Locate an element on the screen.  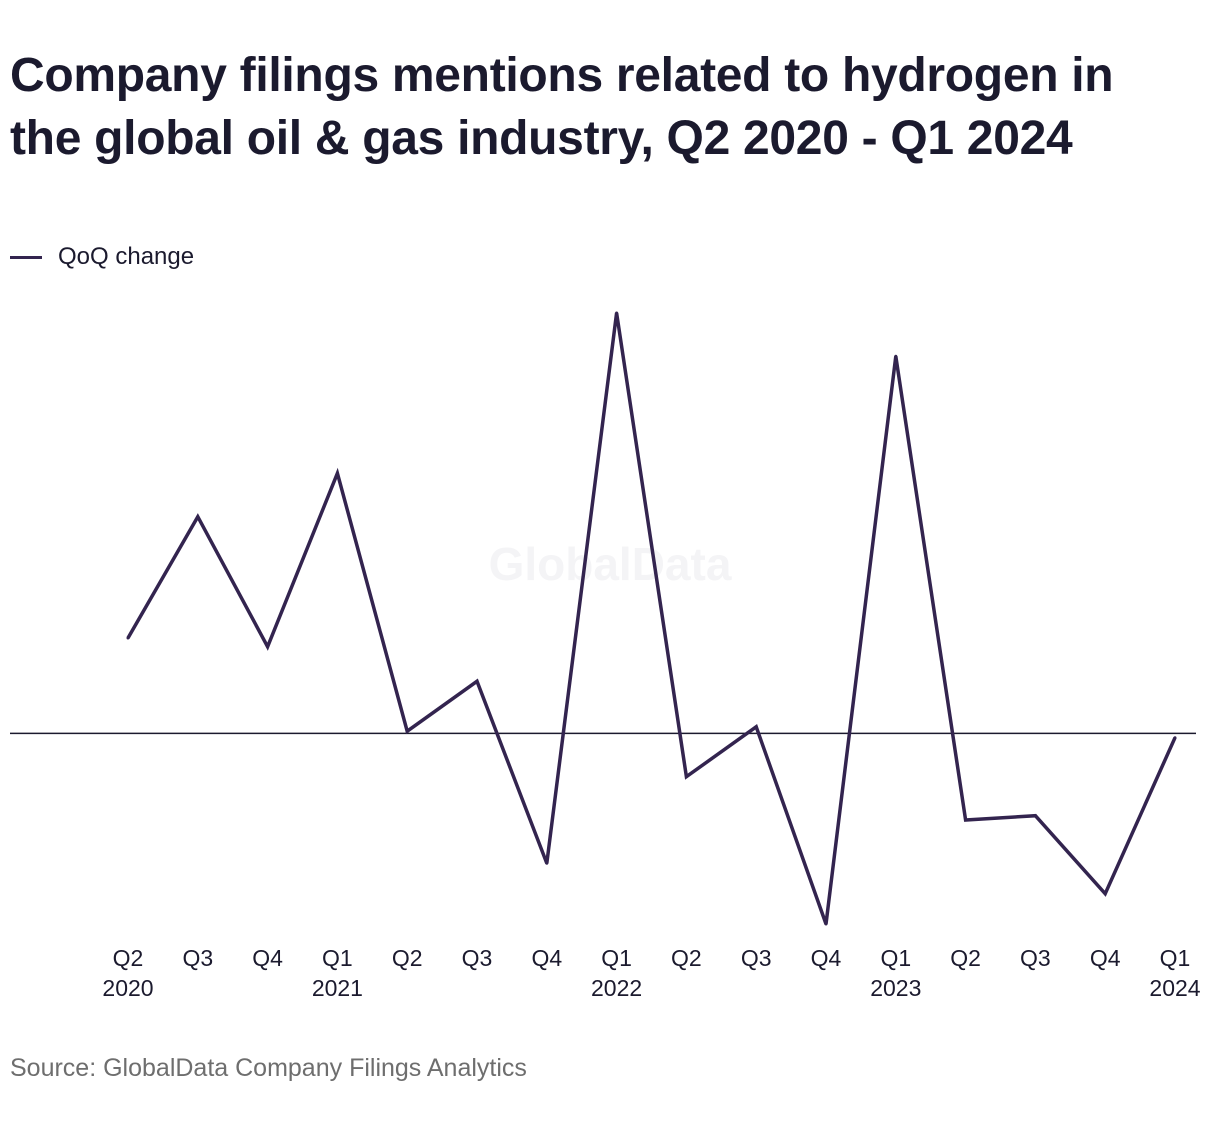
x-tick-label-year: 2021 is located at coordinates (337, 988).